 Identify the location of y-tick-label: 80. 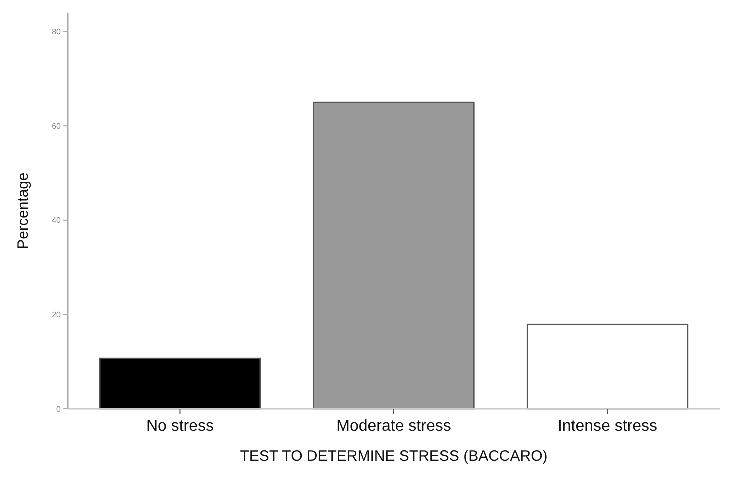
(57, 32).